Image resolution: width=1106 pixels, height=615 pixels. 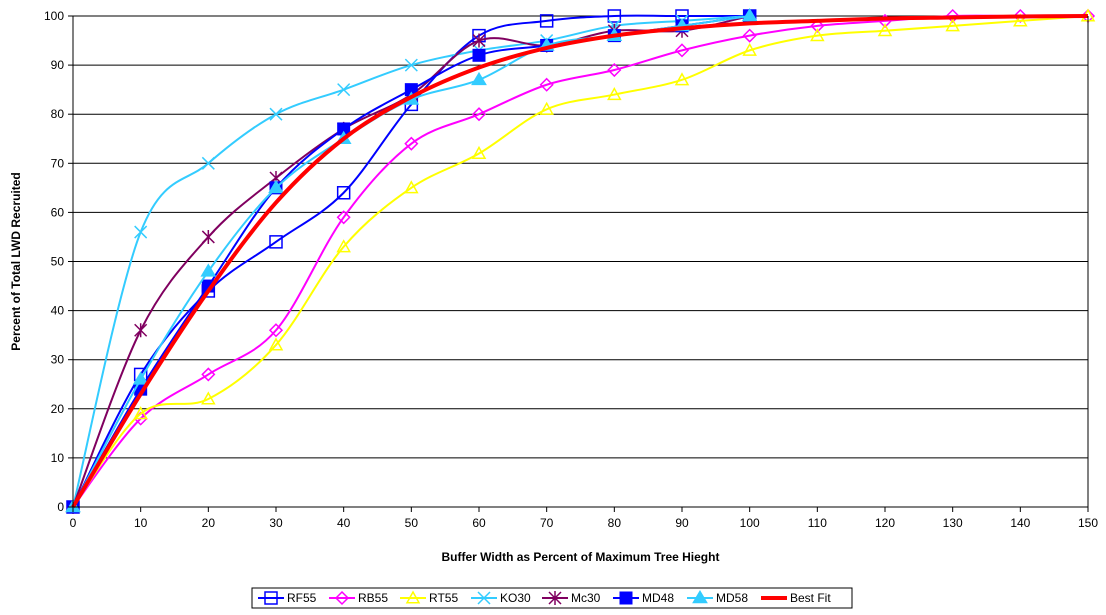 What do you see at coordinates (885, 523) in the screenshot?
I see `x-tick-label: 120` at bounding box center [885, 523].